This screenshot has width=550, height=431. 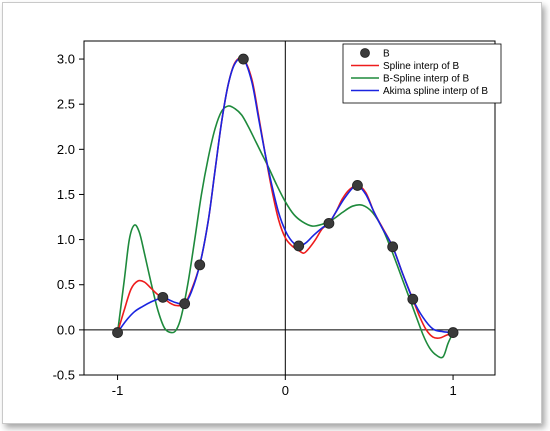 I want to click on y-tick-label: 2.5, so click(x=66, y=104).